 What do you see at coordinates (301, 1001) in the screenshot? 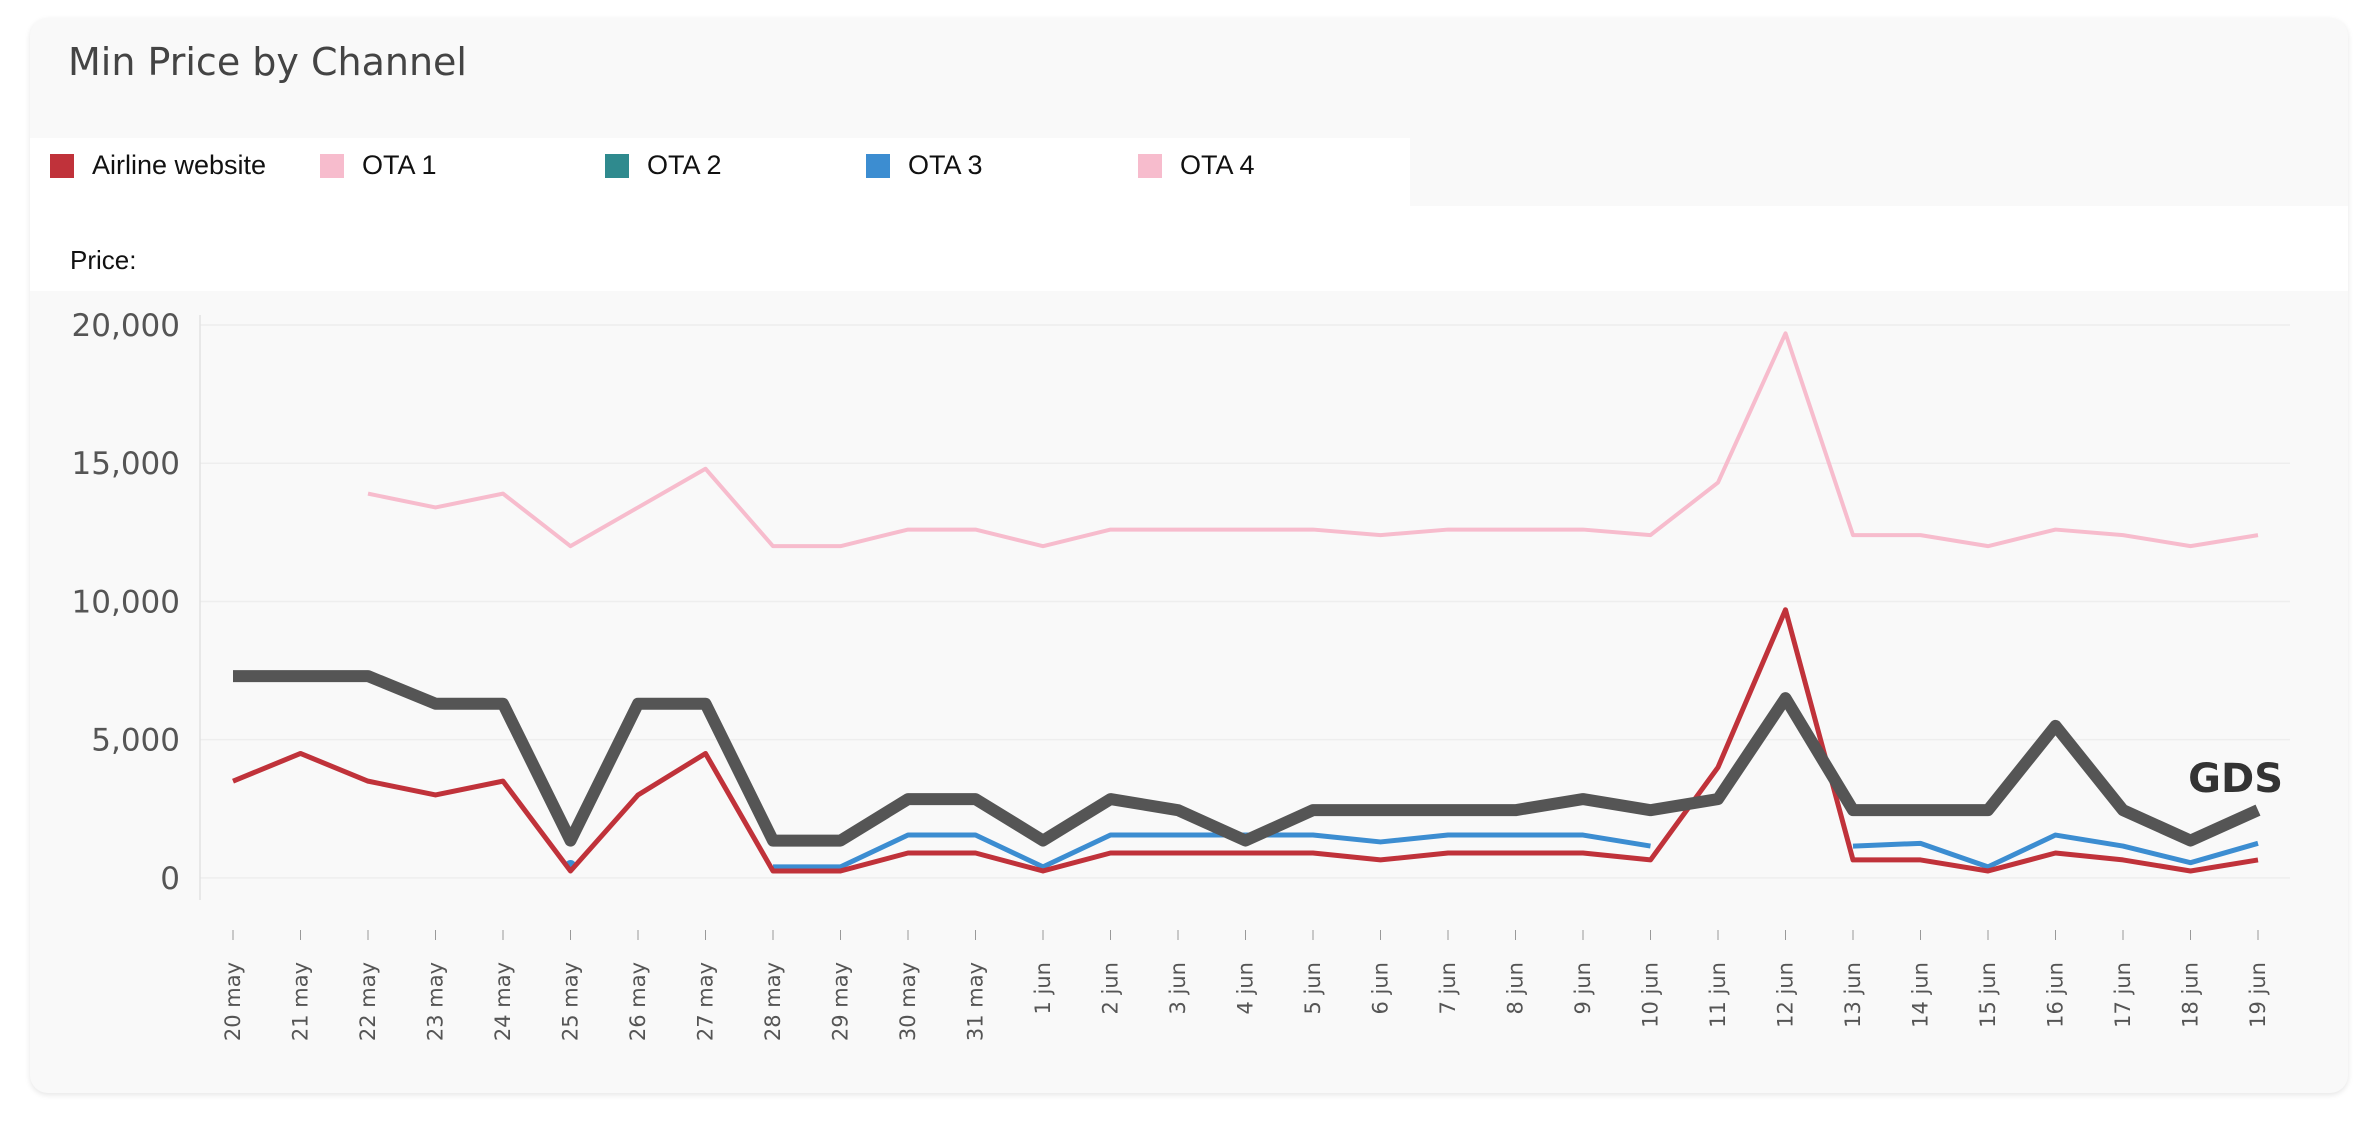
I see `x-tick-21-may: 21 may` at bounding box center [301, 1001].